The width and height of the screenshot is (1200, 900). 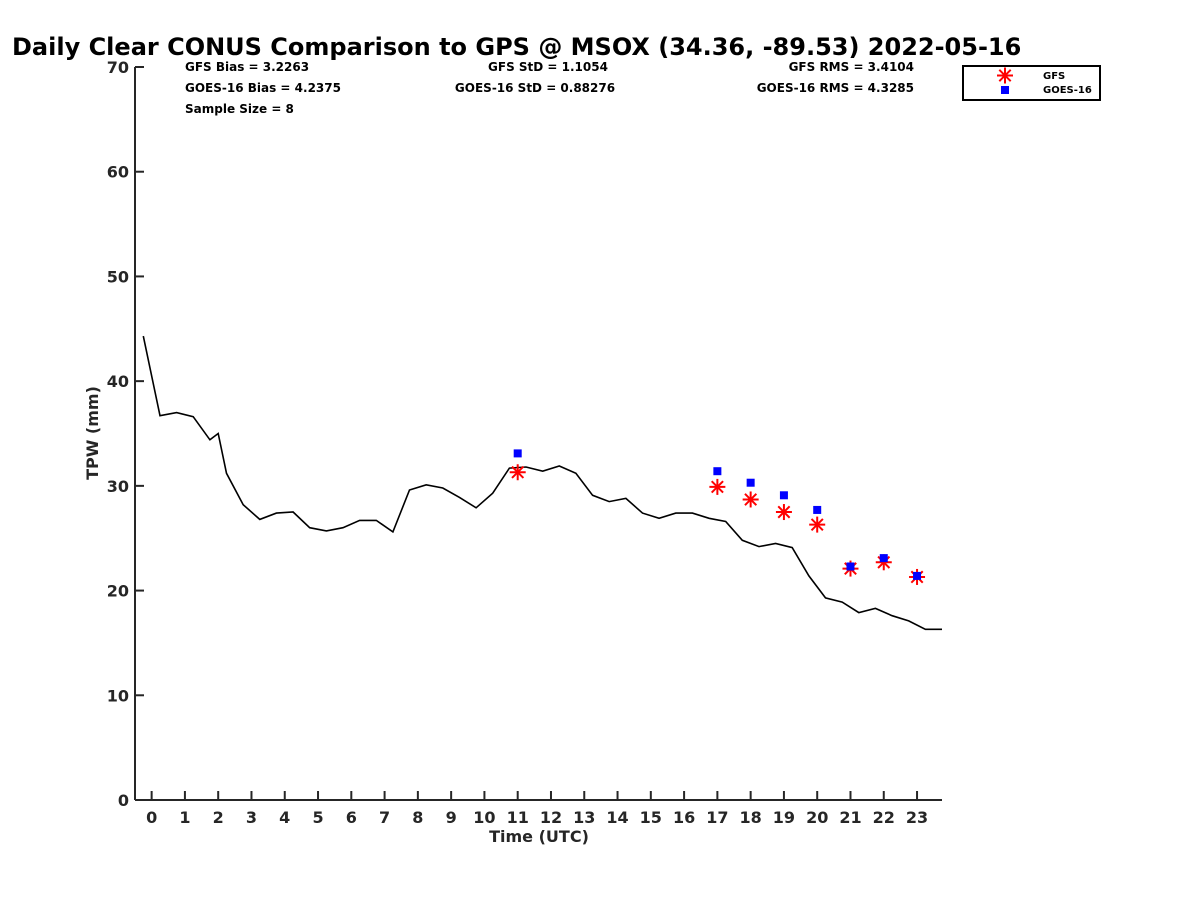 What do you see at coordinates (751, 817) in the screenshot?
I see `x-tick-label: 18` at bounding box center [751, 817].